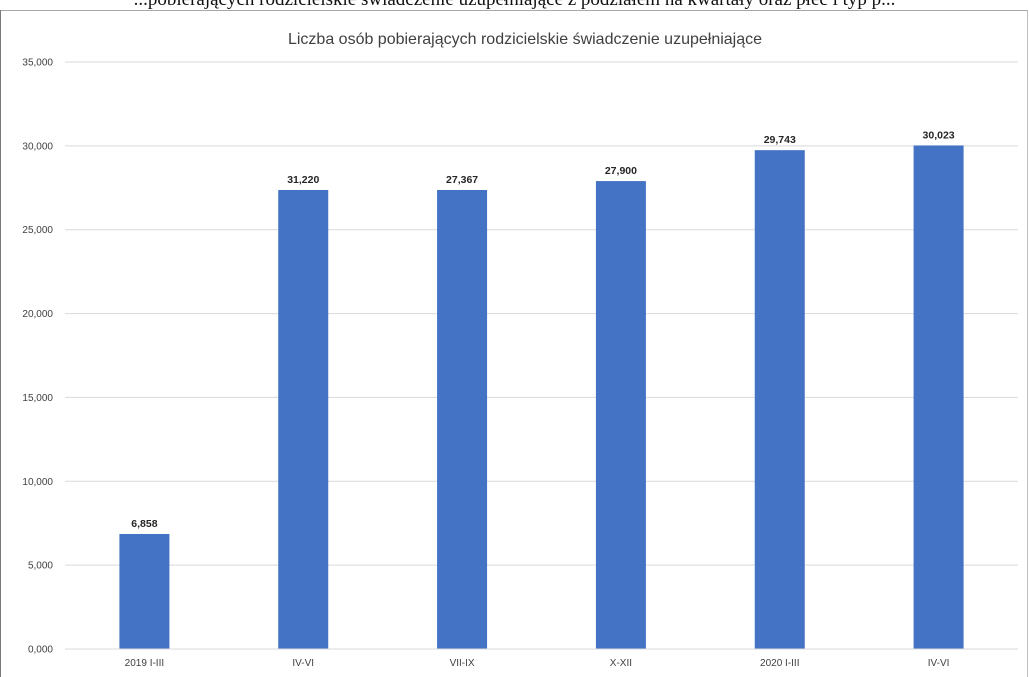  Describe the element at coordinates (939, 135) in the screenshot. I see `data-label: 30,023` at that location.